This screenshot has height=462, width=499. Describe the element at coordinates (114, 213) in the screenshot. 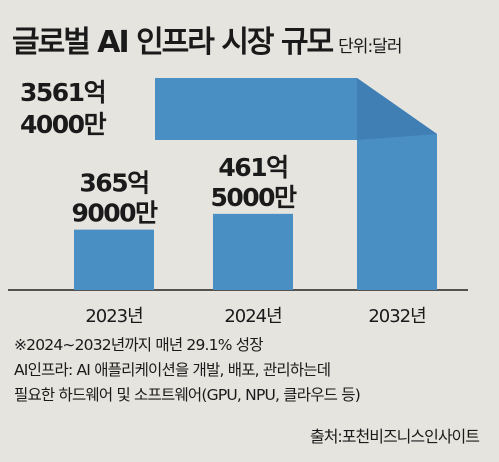

I see `data-label-2023년-2: 9000만` at that location.